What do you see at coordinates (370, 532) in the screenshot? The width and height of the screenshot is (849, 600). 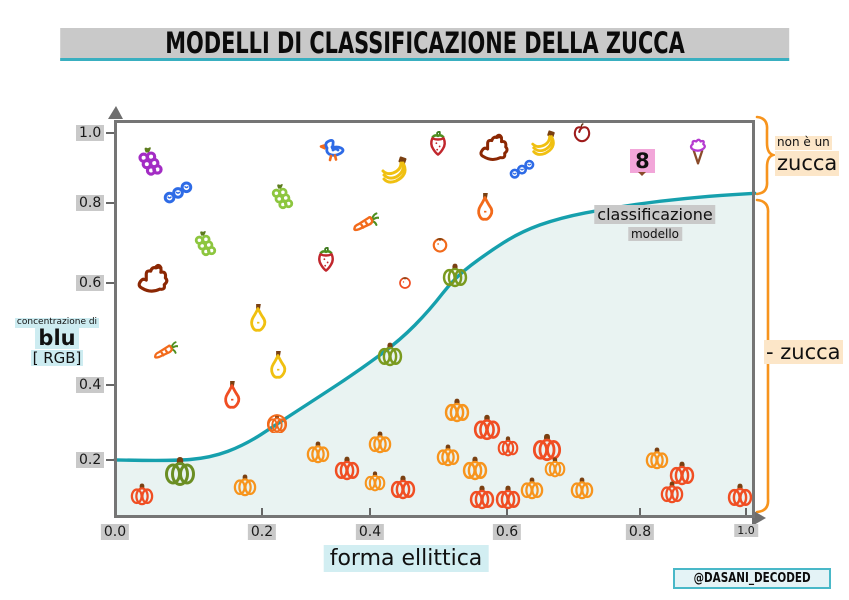 I see `x-tick-label: 0.4` at bounding box center [370, 532].